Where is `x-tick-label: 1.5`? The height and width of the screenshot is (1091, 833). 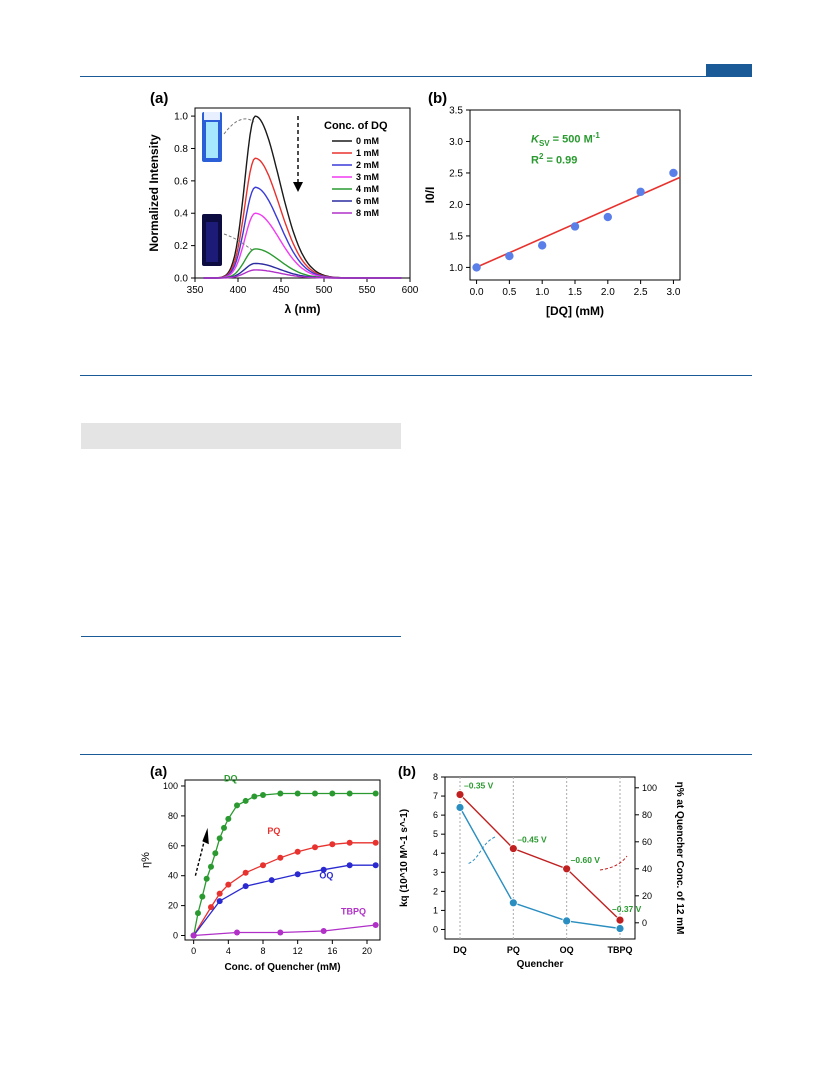
x-tick-label: 1.5 is located at coordinates (575, 292).